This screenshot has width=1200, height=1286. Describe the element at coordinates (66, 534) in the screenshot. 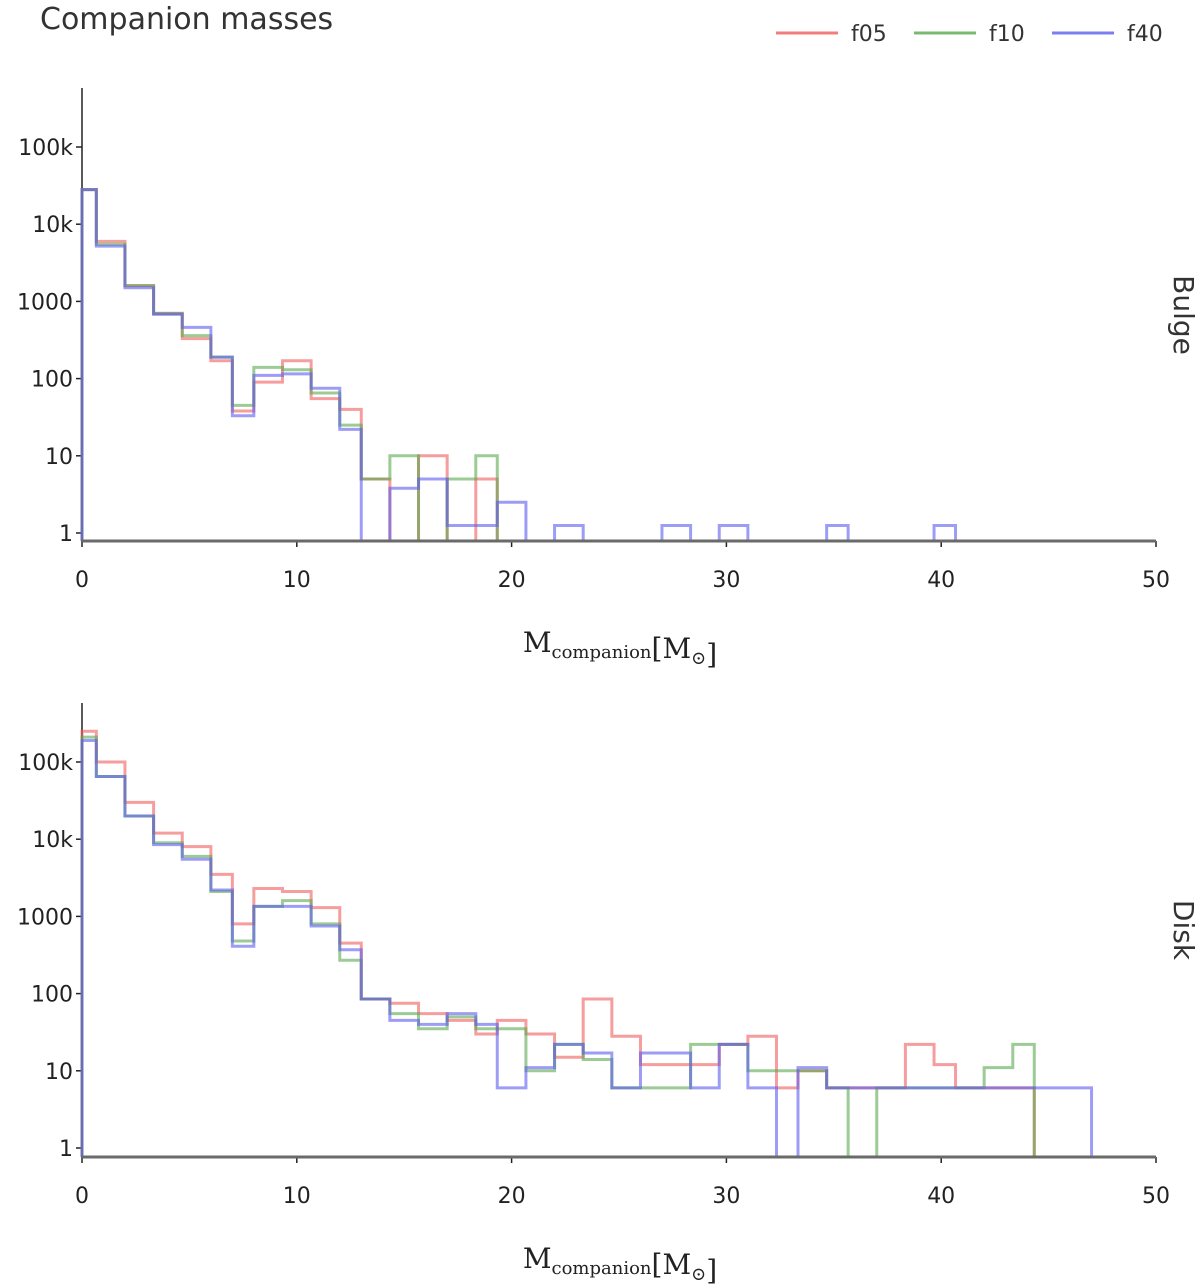

I see `bulge-y-tick-label: 1` at that location.